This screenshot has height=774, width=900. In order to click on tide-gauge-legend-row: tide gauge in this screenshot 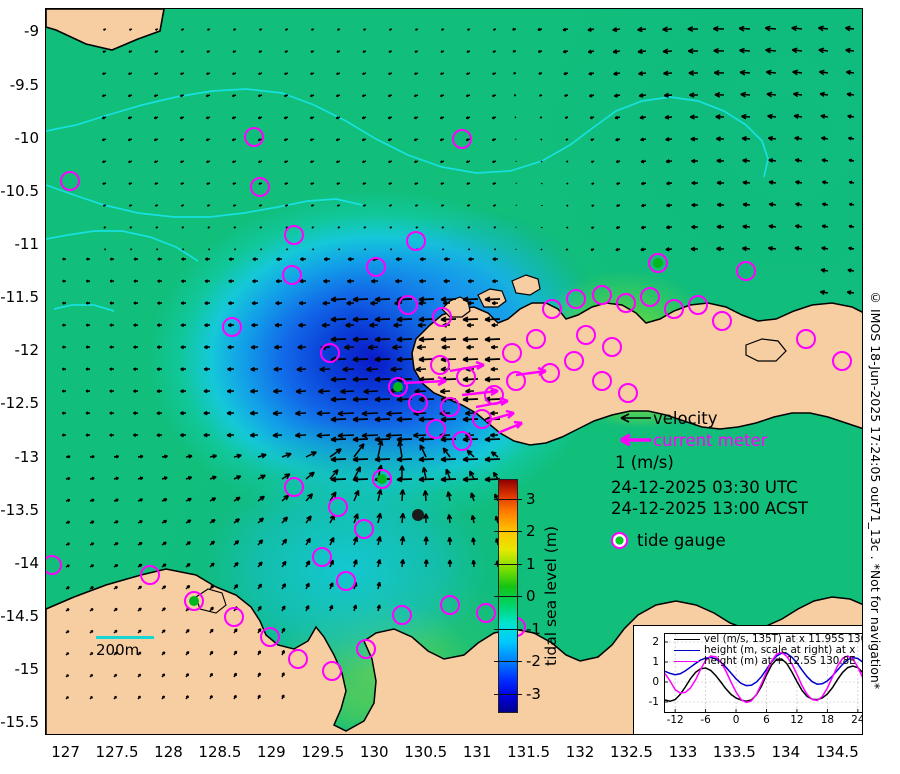, I will do `click(668, 540)`.